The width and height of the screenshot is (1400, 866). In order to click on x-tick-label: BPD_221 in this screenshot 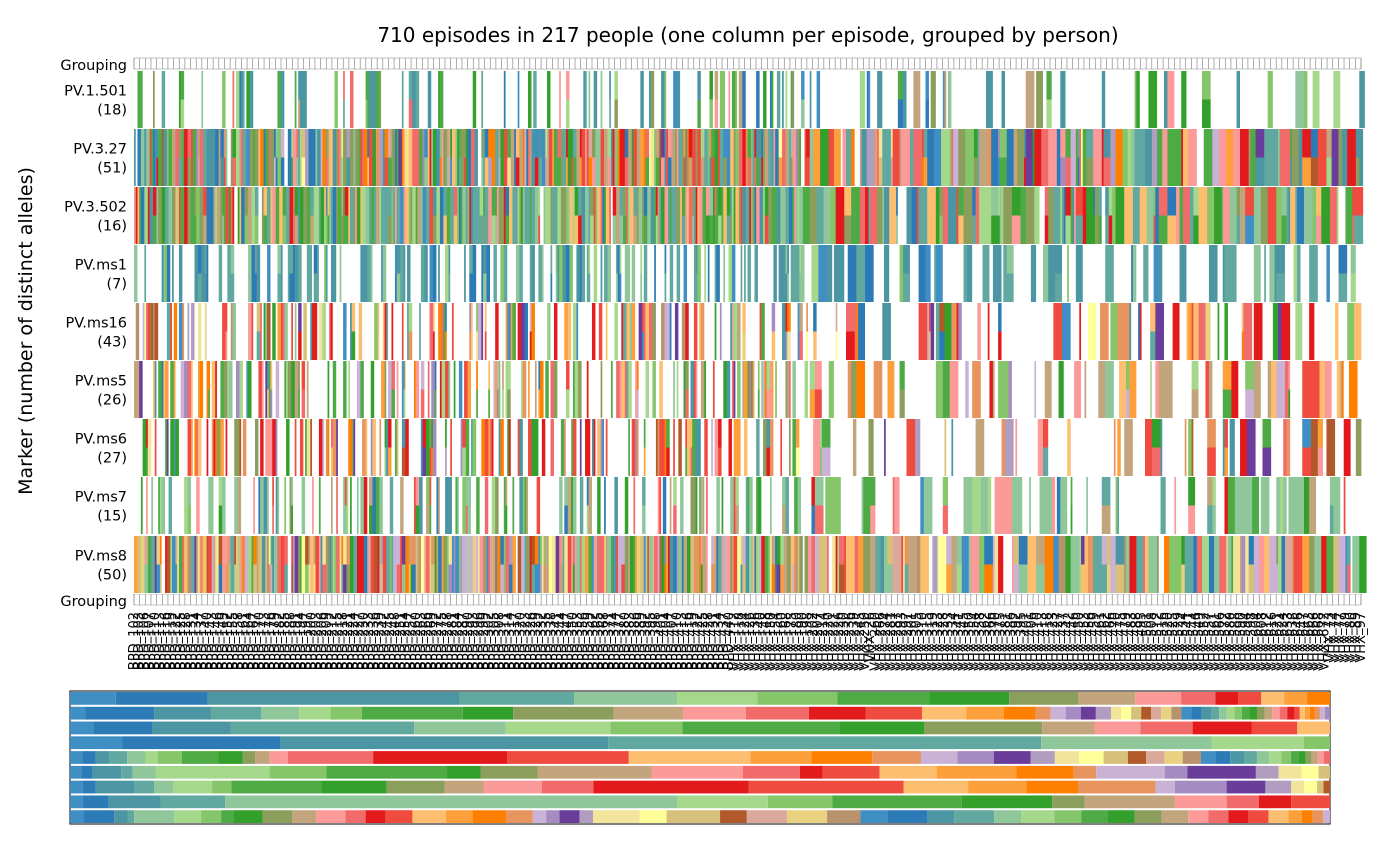, I will do `click(348, 641)`.